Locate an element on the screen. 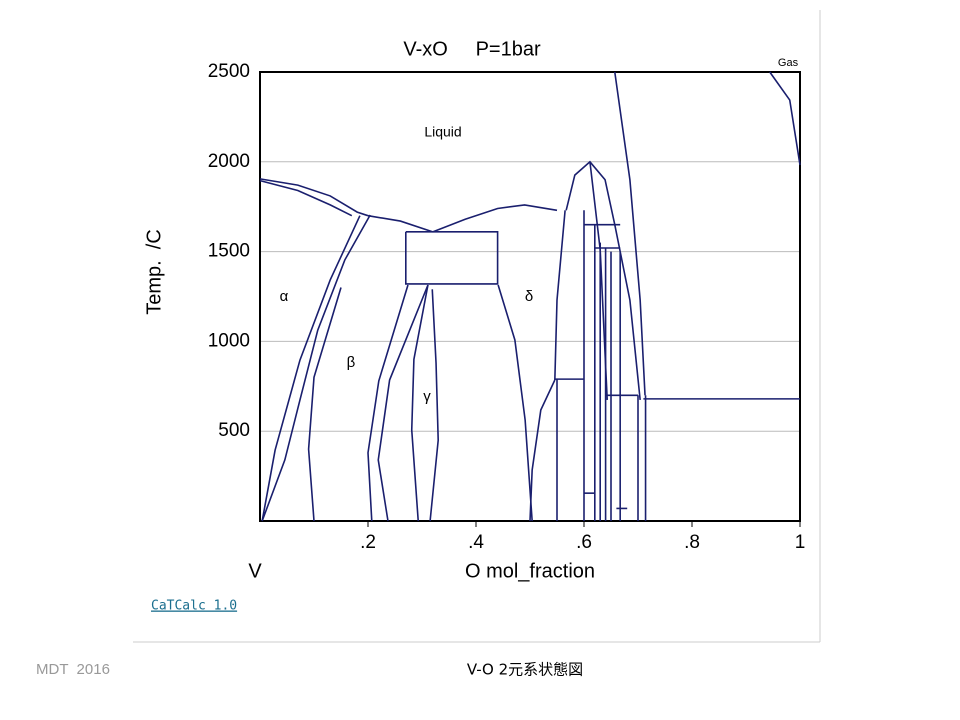  x-tick-label: 1 is located at coordinates (800, 542).